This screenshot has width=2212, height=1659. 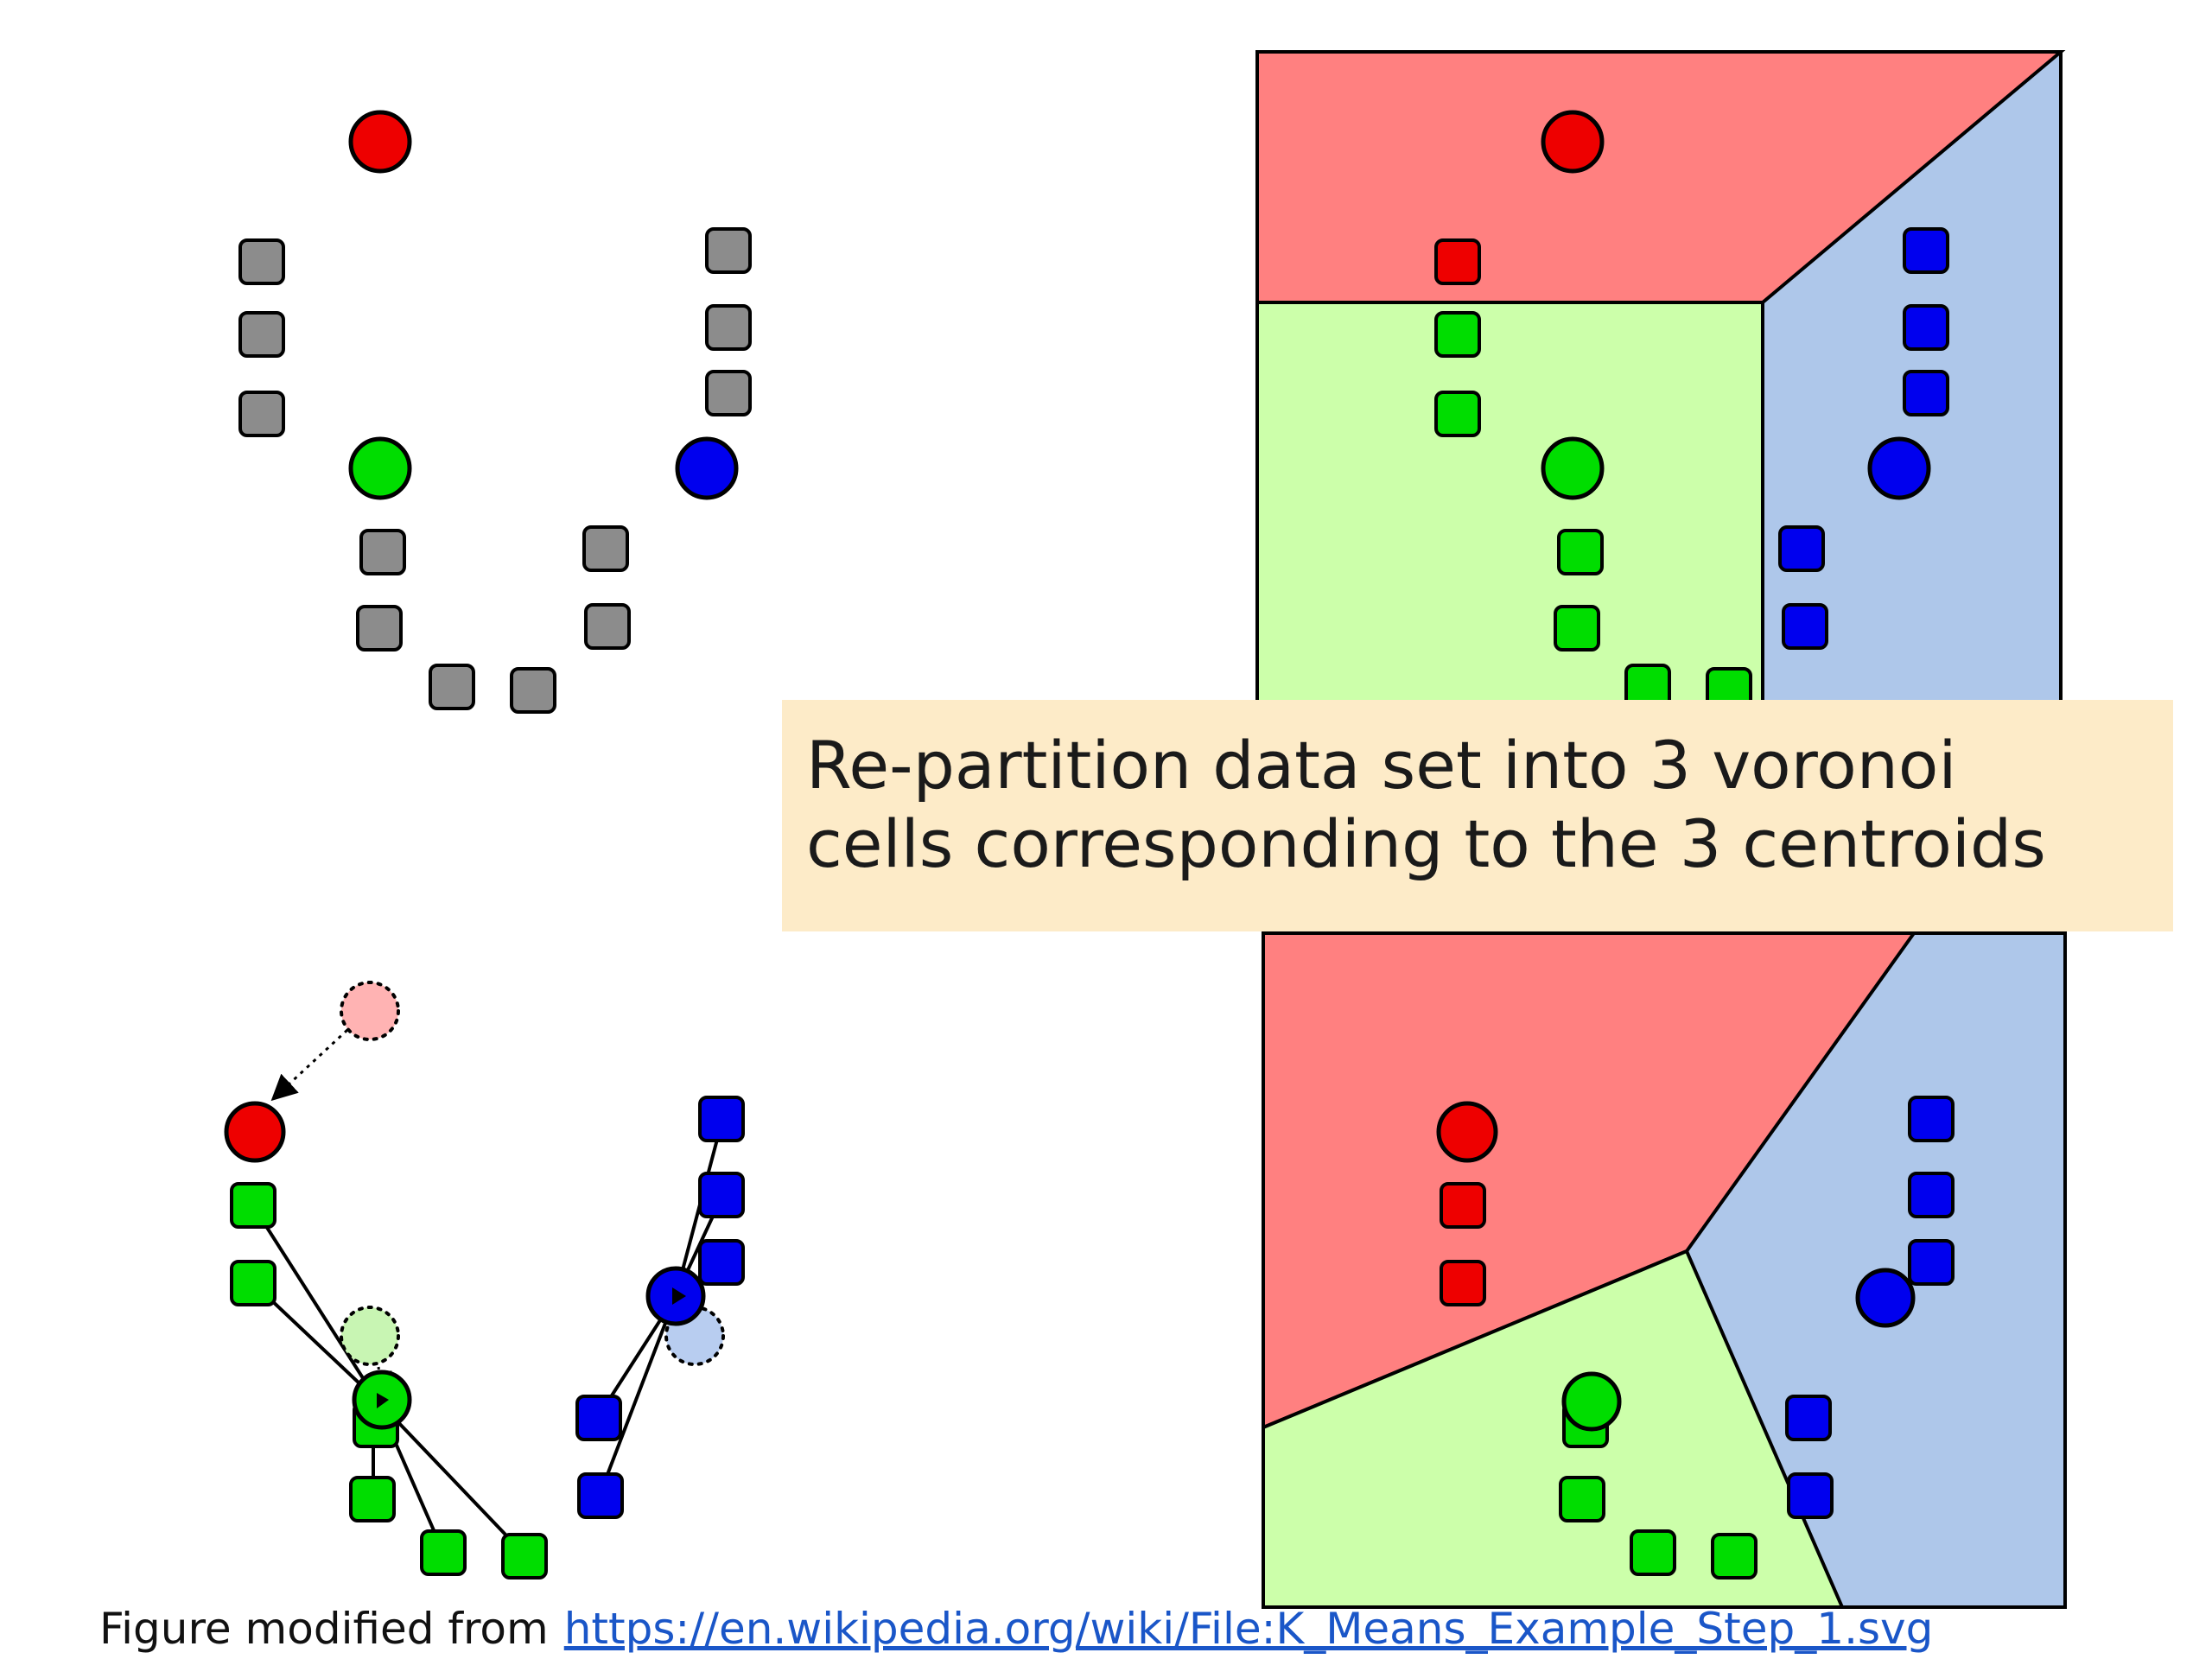 What do you see at coordinates (495, 412) in the screenshot?
I see `panel-initial` at bounding box center [495, 412].